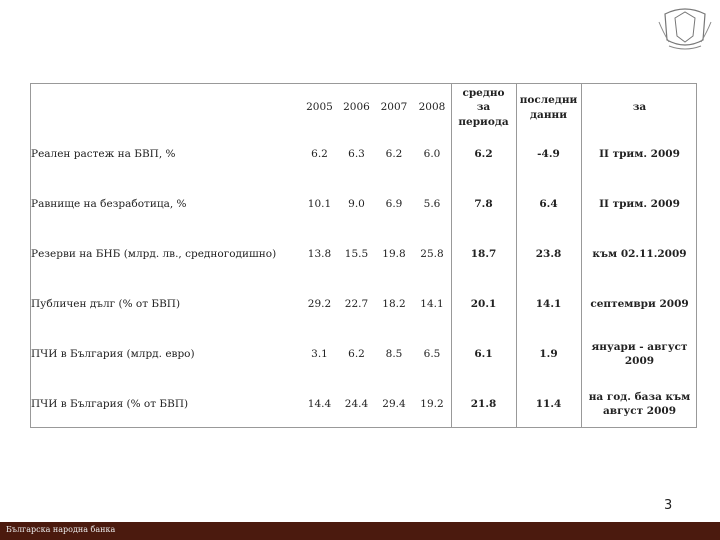  What do you see at coordinates (432, 253) in the screenshot?
I see `table-cell: 25.8` at bounding box center [432, 253].